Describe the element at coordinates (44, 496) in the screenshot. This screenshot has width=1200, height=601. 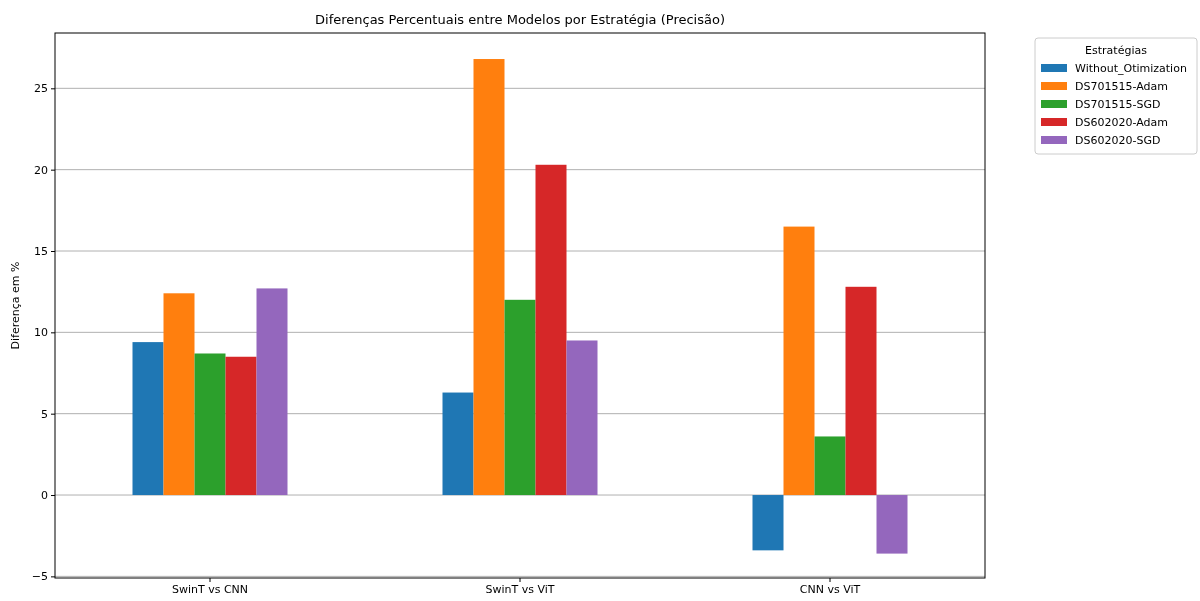
I see `y-tick-label: 0` at that location.